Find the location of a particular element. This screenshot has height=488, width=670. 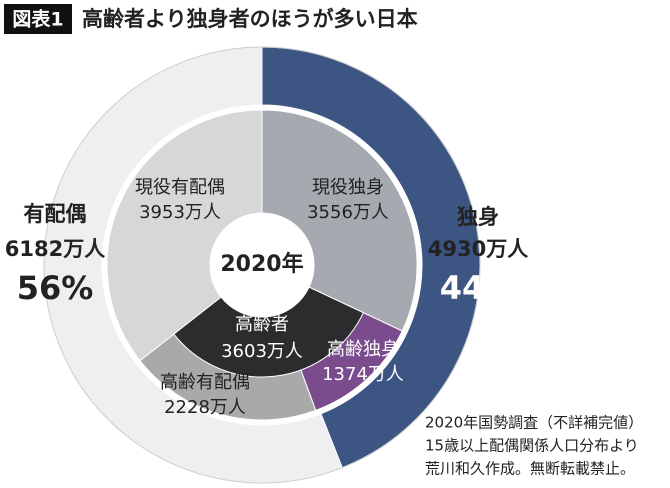

tag-box is located at coordinates (38, 19).